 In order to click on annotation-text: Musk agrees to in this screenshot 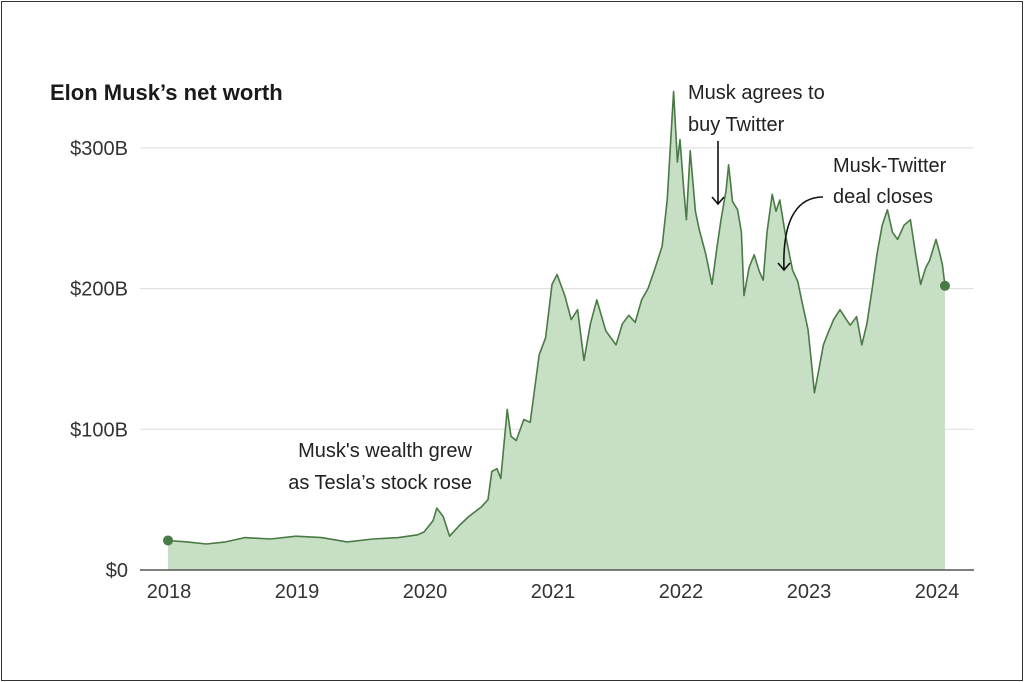, I will do `click(756, 93)`.